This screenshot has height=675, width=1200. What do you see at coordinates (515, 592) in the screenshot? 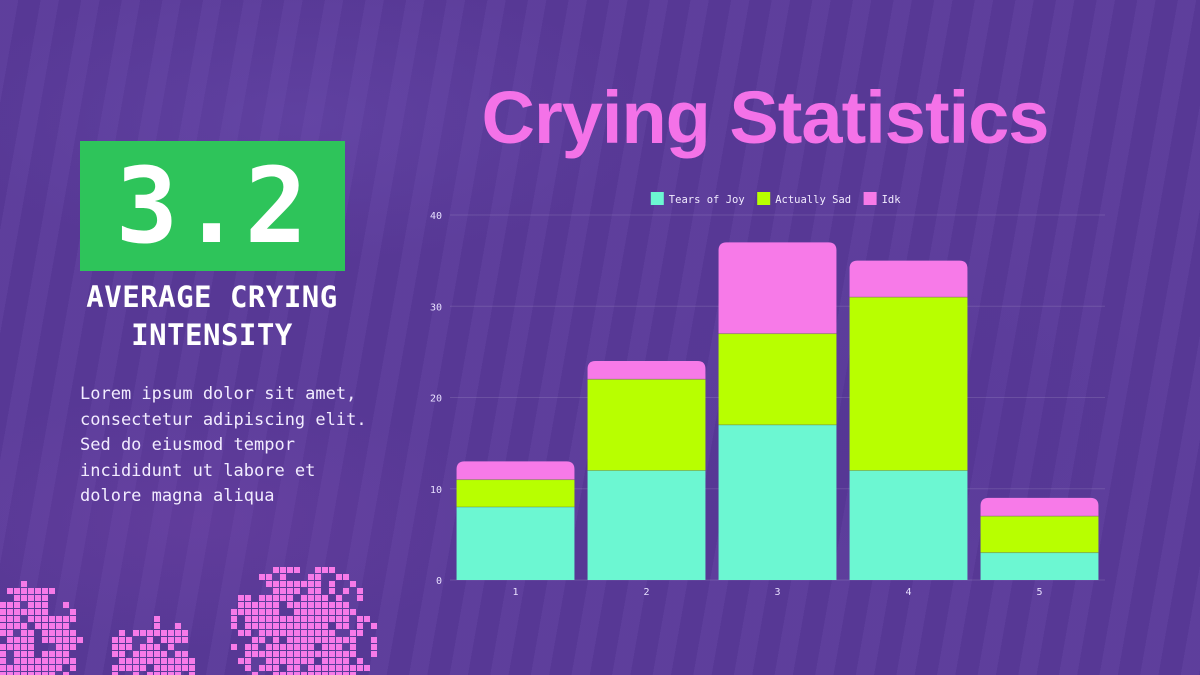
I see `x-tick-label: 1` at bounding box center [515, 592].